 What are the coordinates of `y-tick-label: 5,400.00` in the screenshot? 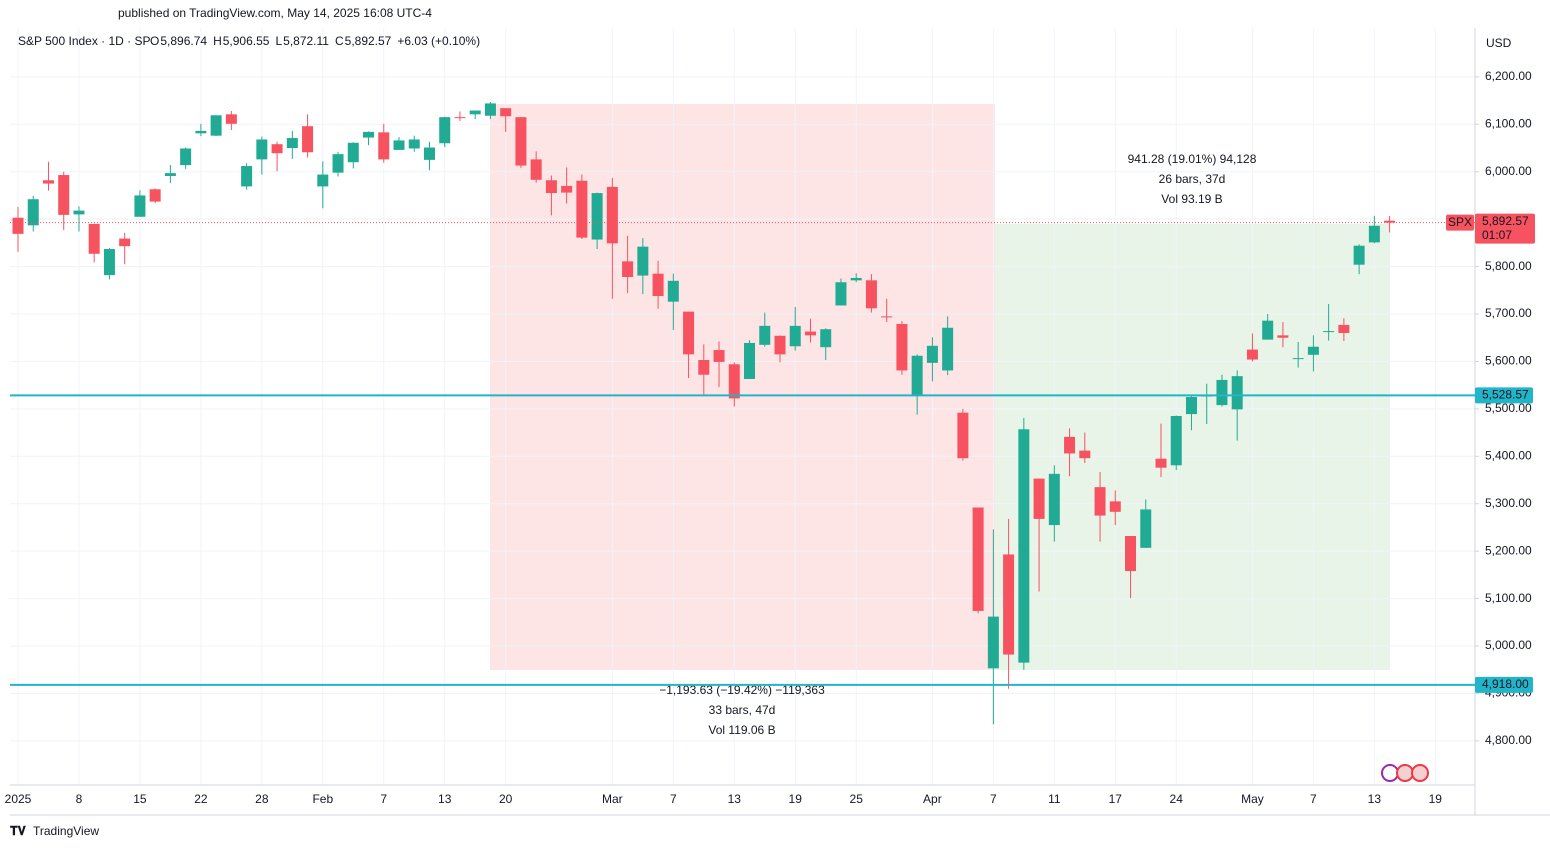 It's located at (1508, 455).